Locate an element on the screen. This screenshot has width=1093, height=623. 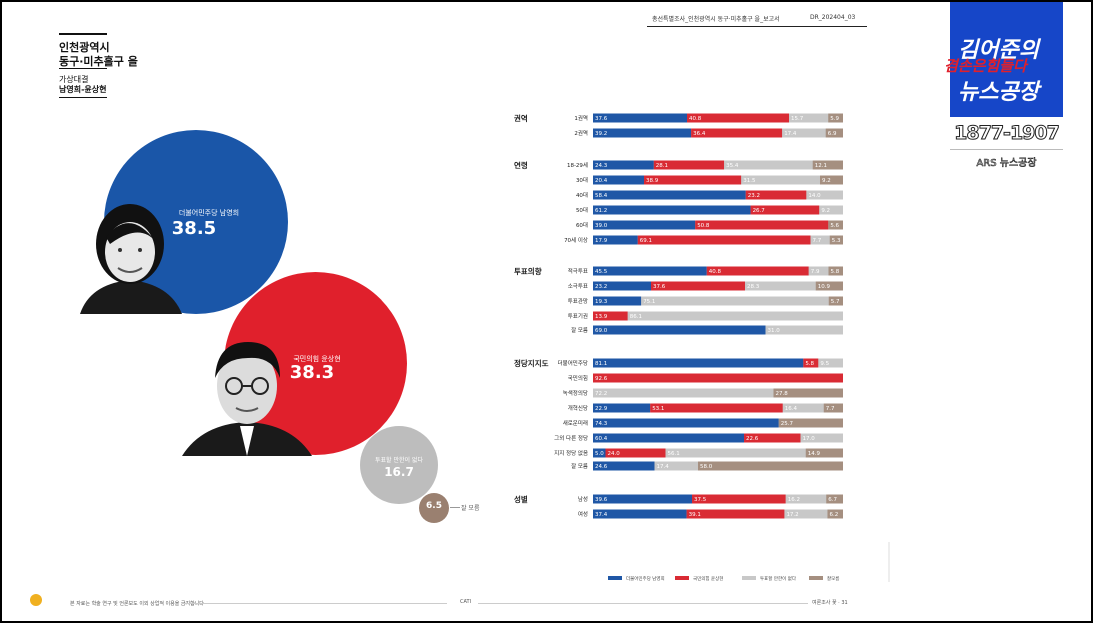
bar-value-label: 31.5 is located at coordinates (749, 181).